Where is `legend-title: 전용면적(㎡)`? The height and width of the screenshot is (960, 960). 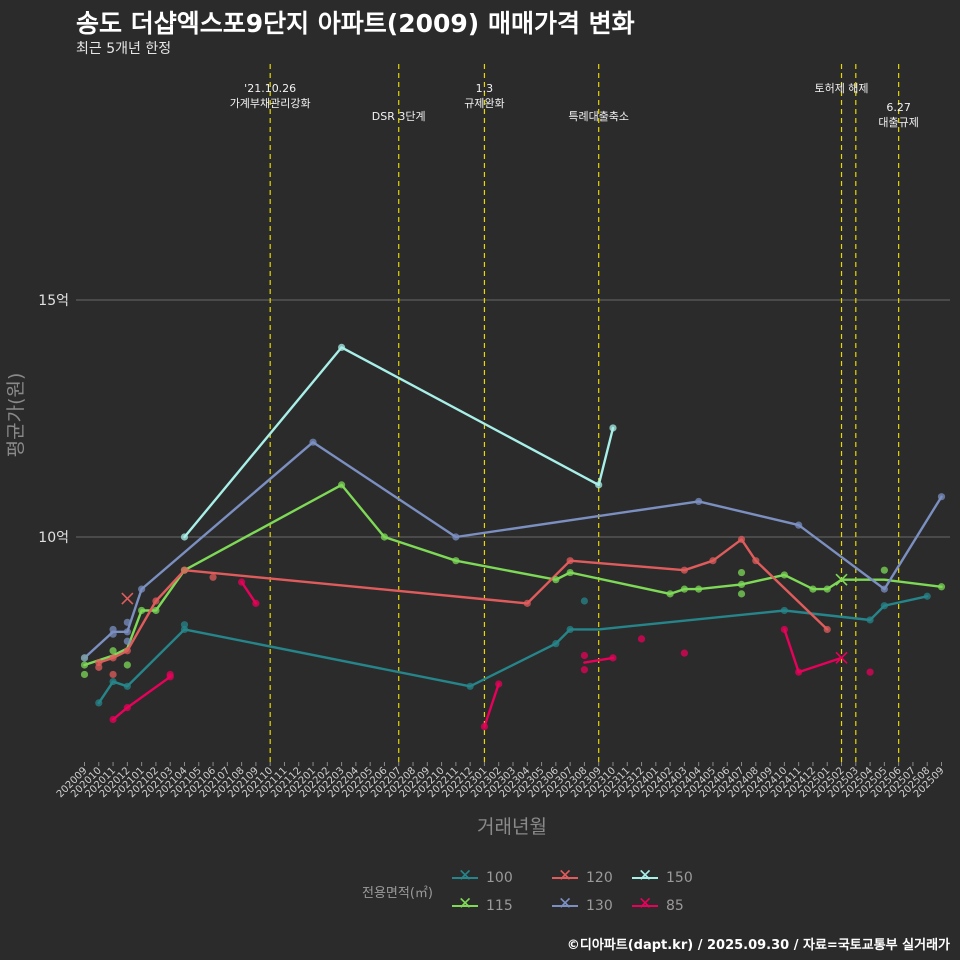 legend-title: 전용면적(㎡) is located at coordinates (397, 893).